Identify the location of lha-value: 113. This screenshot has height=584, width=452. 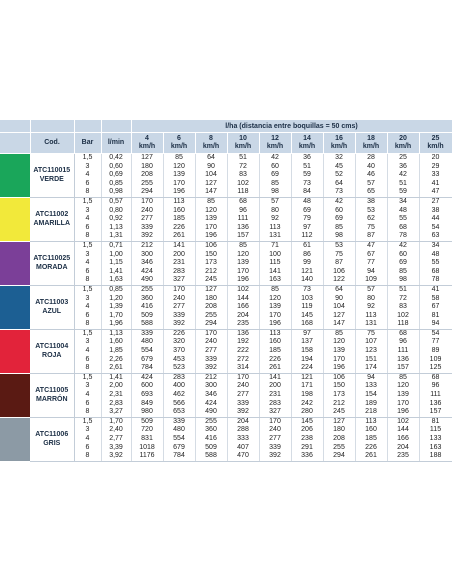
(275, 228).